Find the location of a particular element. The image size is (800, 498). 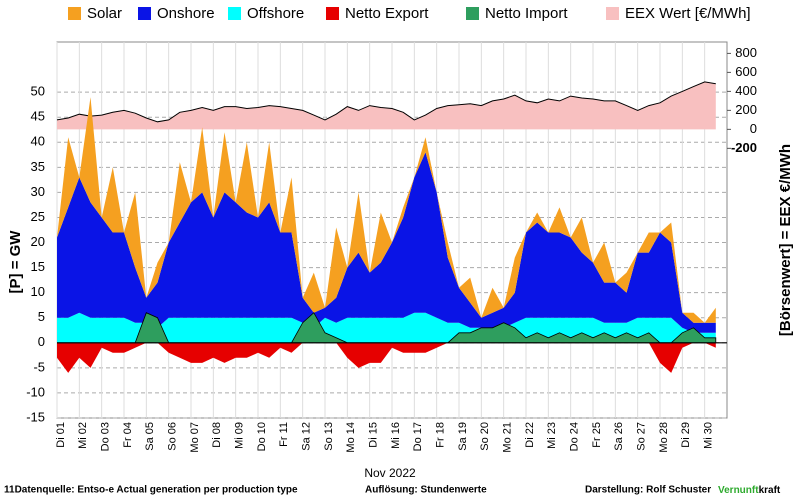

y-tick-label: 30 is located at coordinates (38, 191).